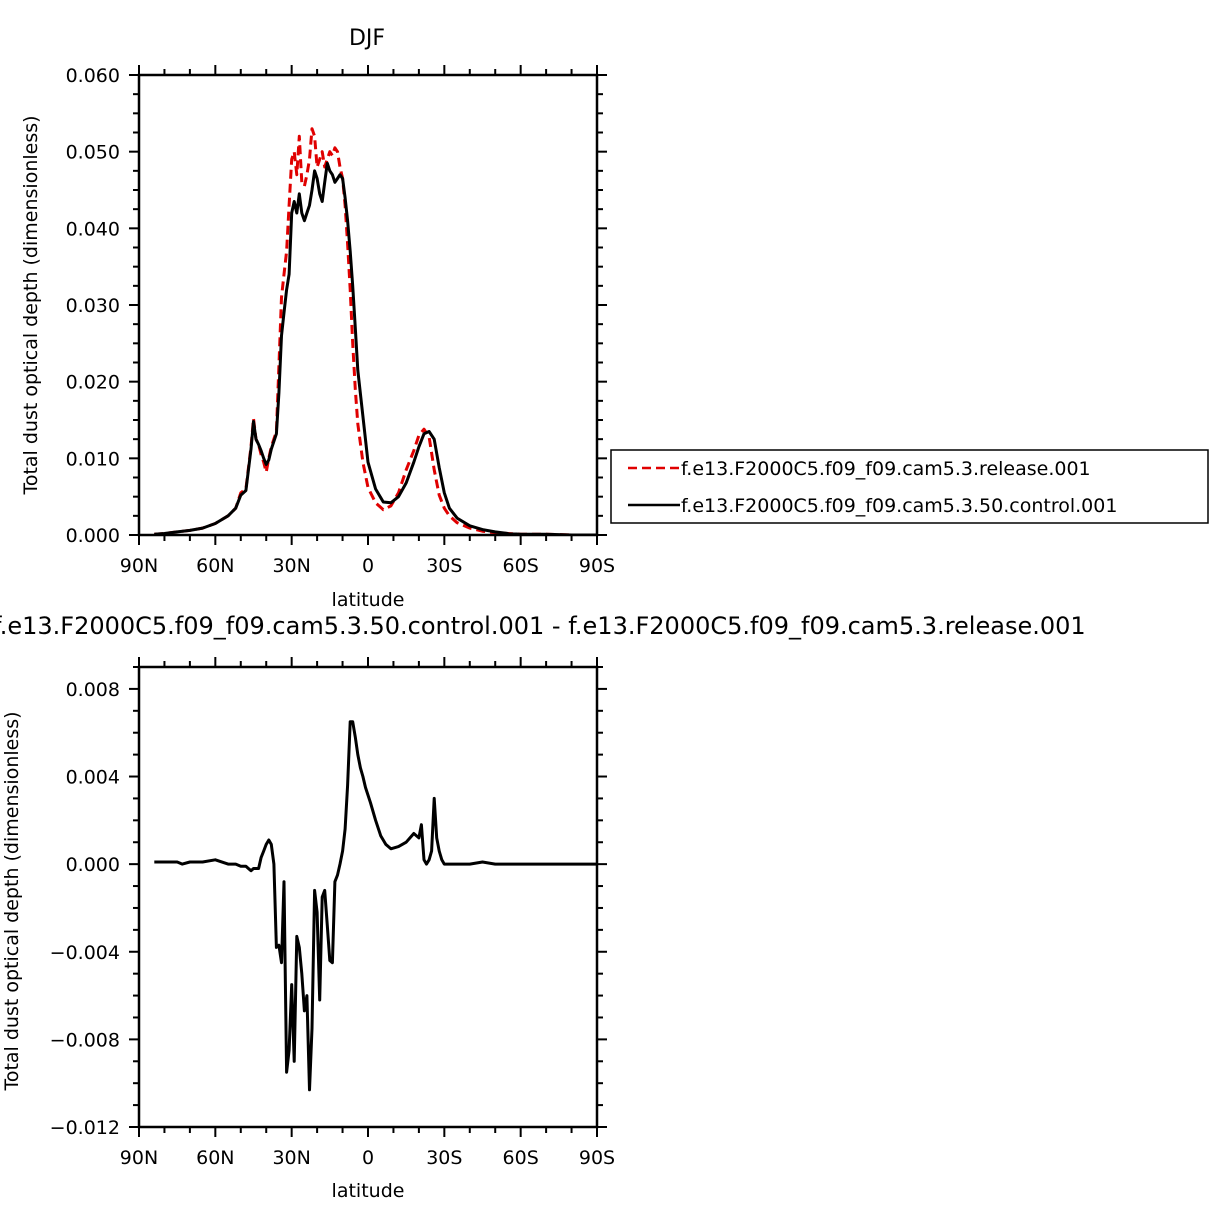 This screenshot has height=1224, width=1224. What do you see at coordinates (521, 566) in the screenshot?
I see `top-x-tick-label: 60S` at bounding box center [521, 566].